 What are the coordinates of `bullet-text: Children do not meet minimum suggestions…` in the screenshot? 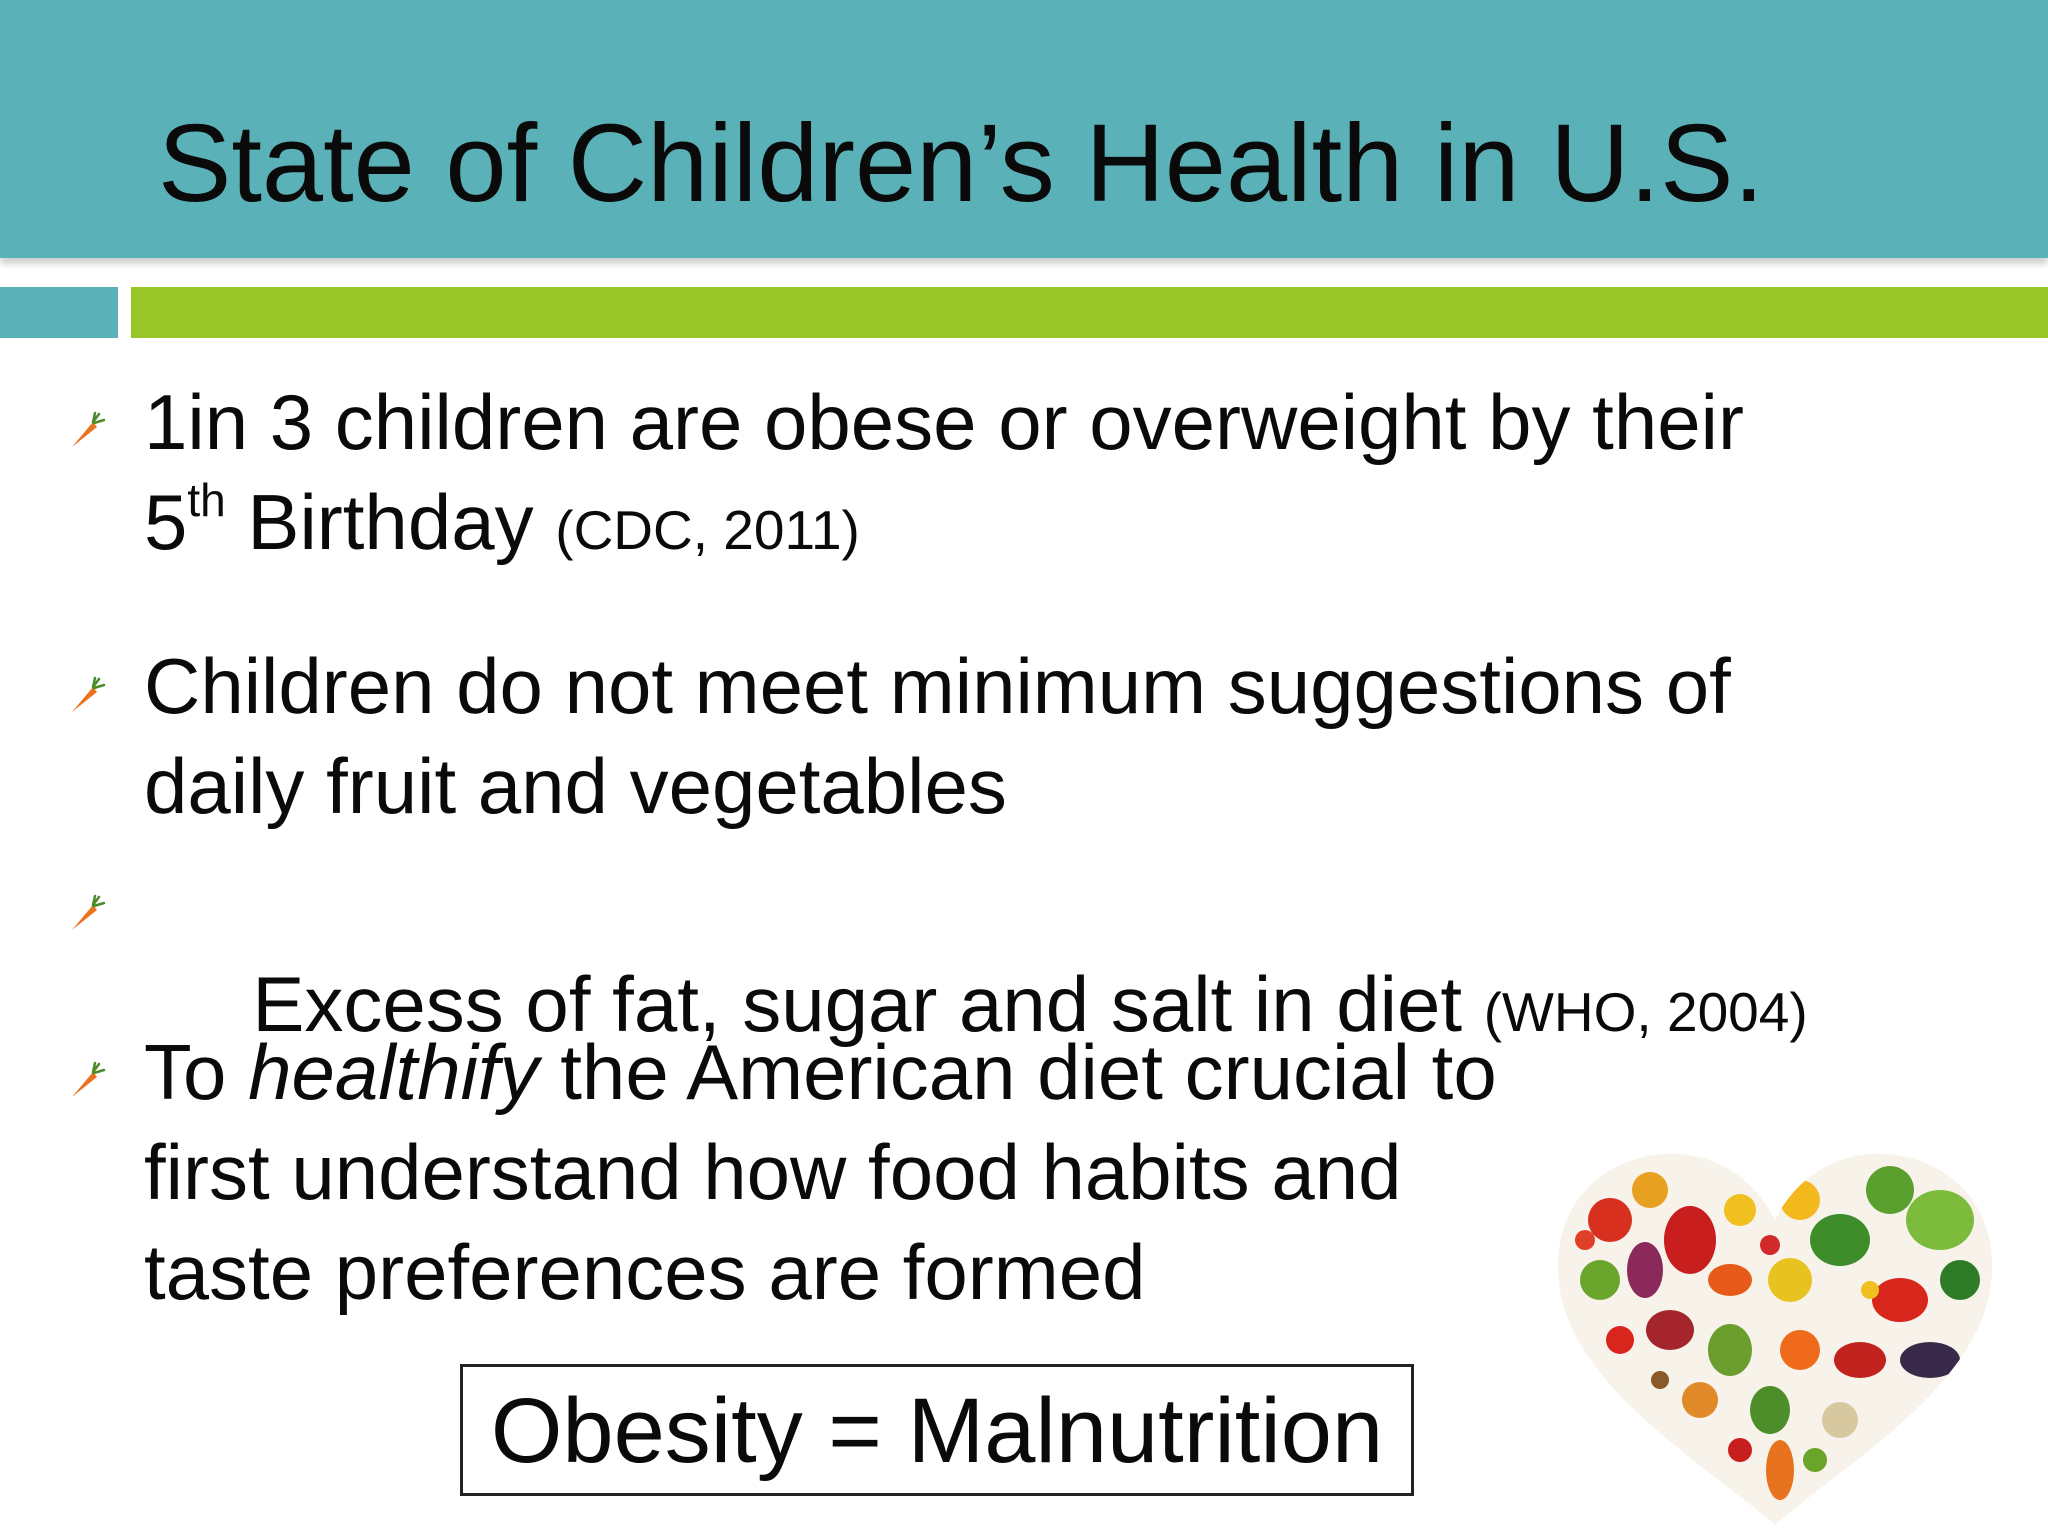 It's located at (937, 736).